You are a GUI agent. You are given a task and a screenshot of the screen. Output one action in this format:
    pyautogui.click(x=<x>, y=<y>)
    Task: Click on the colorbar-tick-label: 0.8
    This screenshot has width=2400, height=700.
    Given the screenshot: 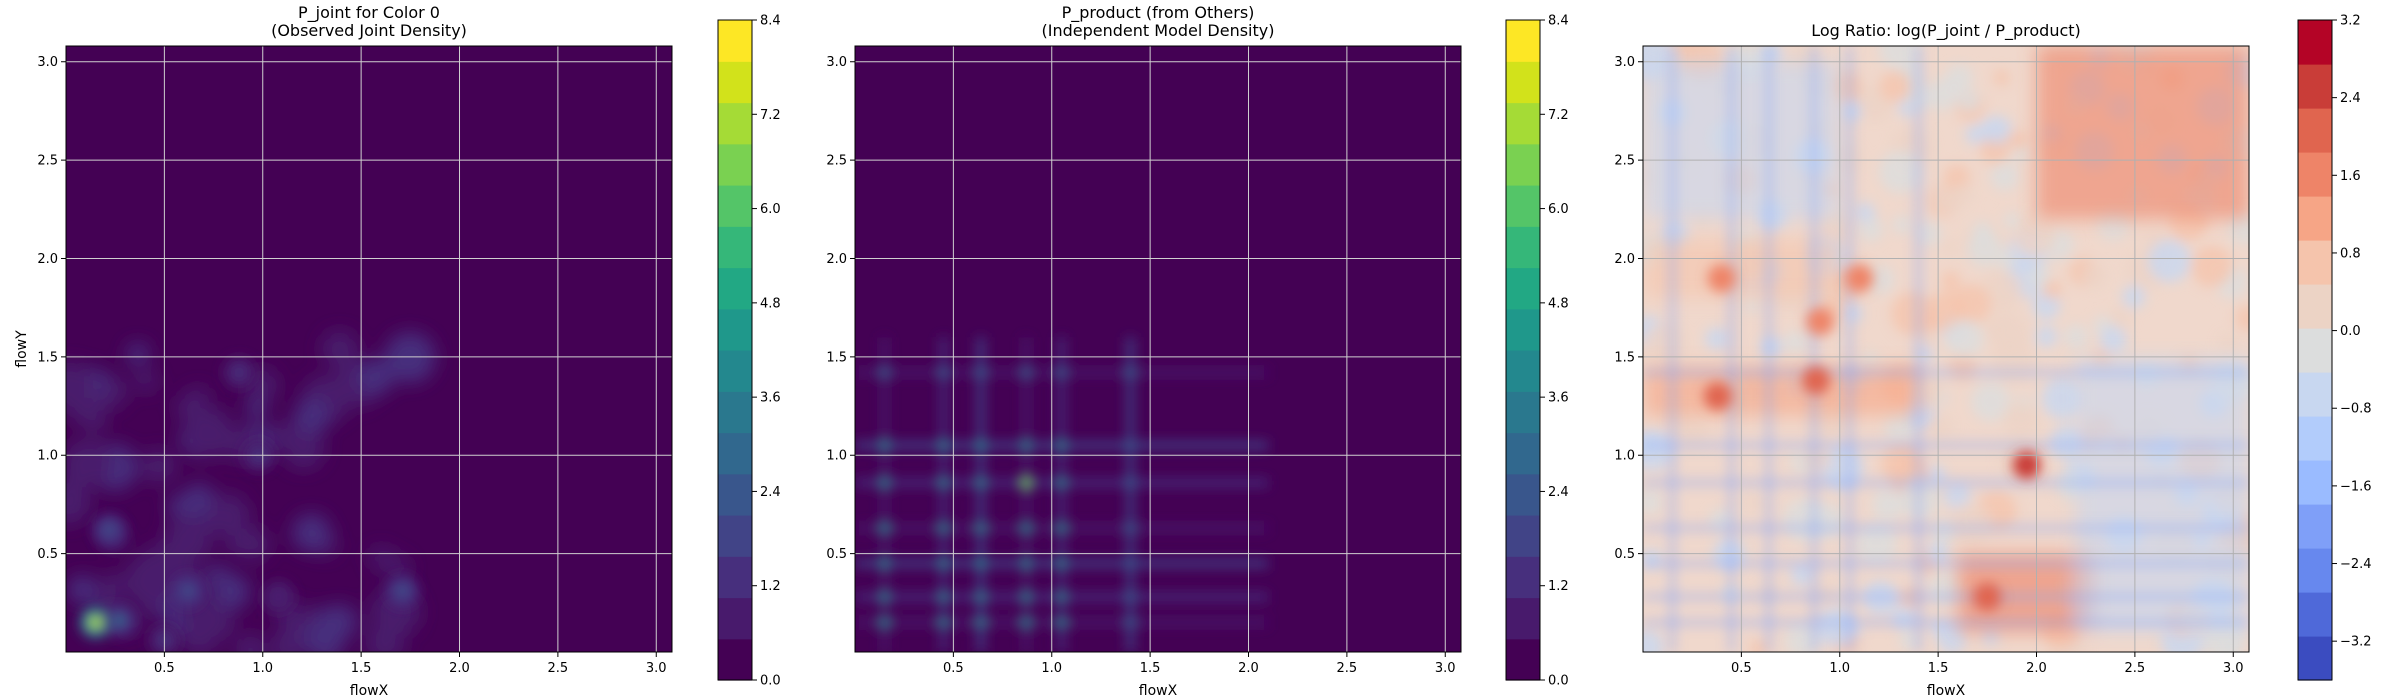 What is the action you would take?
    pyautogui.click(x=2350, y=253)
    